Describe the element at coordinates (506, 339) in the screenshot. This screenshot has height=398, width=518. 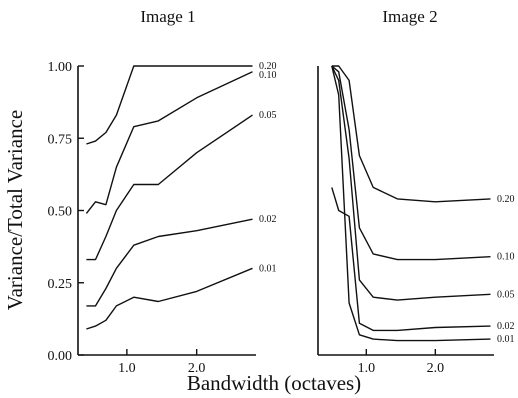
I see `image-2-series-label: 0.01` at that location.